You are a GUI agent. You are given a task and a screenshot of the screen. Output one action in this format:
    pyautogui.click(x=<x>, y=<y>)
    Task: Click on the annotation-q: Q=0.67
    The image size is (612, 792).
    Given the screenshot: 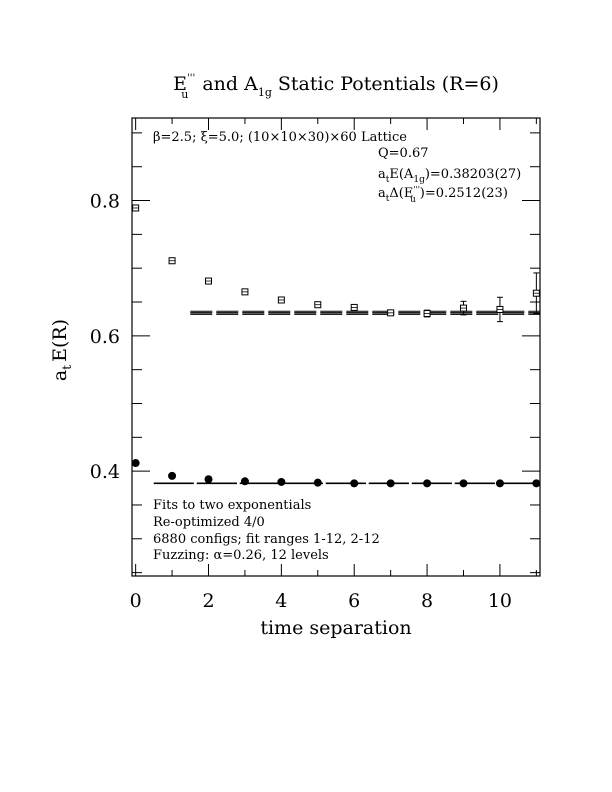 What is the action you would take?
    pyautogui.click(x=403, y=153)
    